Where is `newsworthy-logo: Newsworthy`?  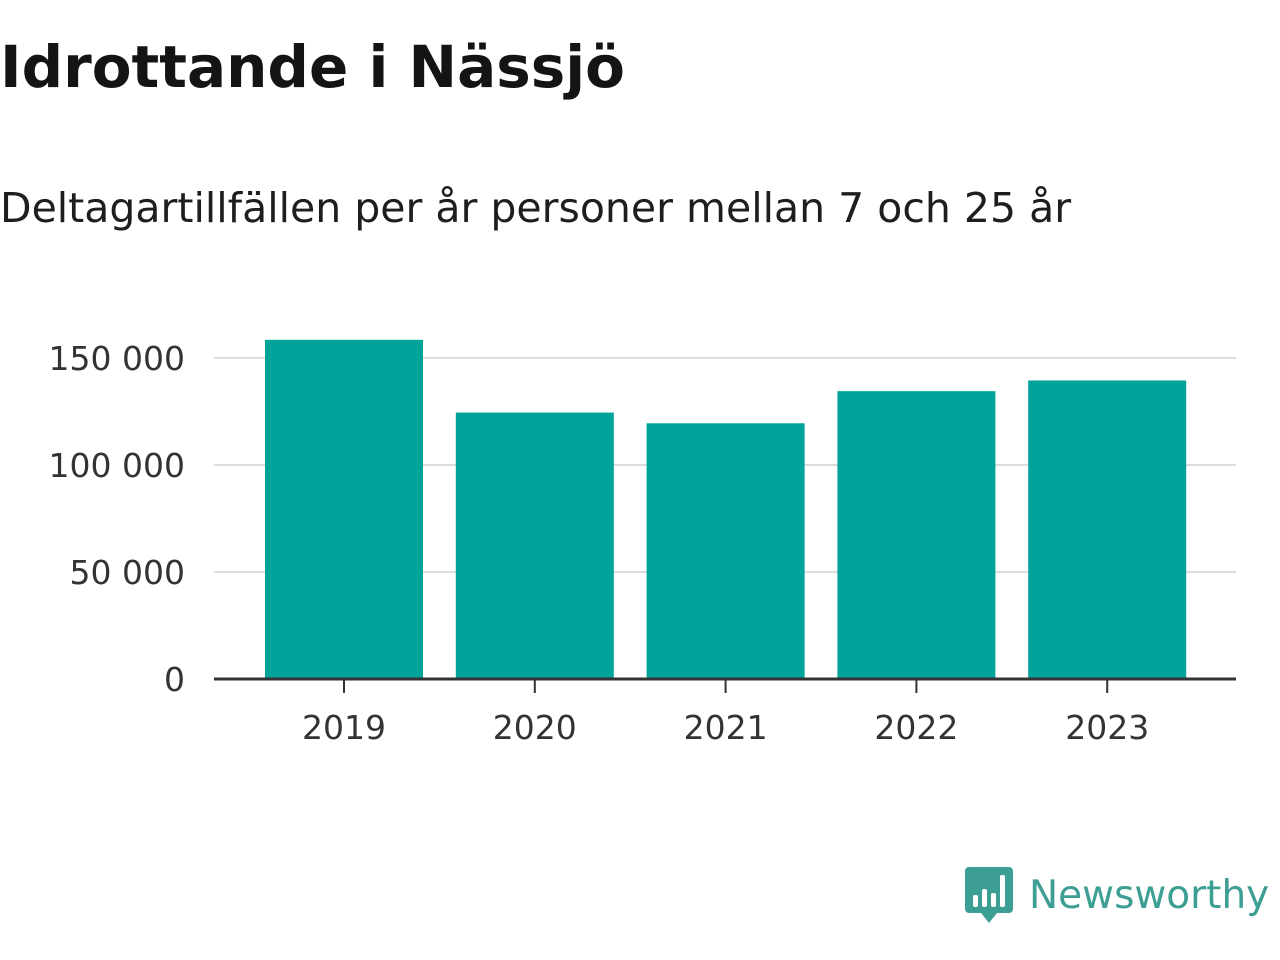
newsworthy-logo: Newsworthy is located at coordinates (1116, 895).